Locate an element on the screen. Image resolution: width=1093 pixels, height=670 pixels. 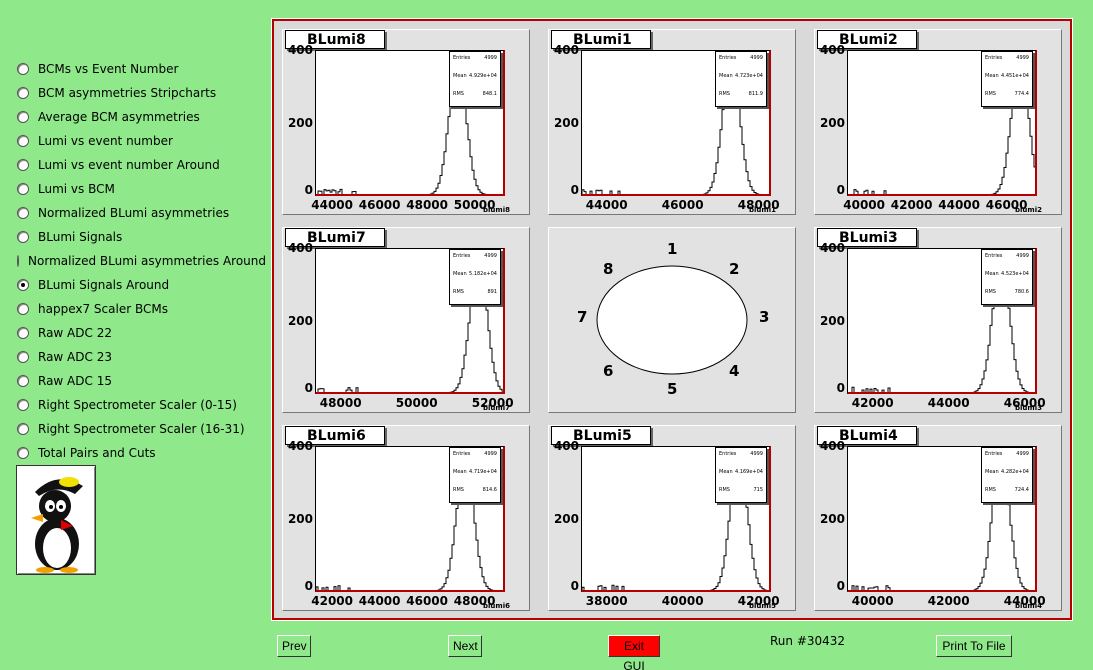
x-tick-label: 46000 is located at coordinates (1024, 403).